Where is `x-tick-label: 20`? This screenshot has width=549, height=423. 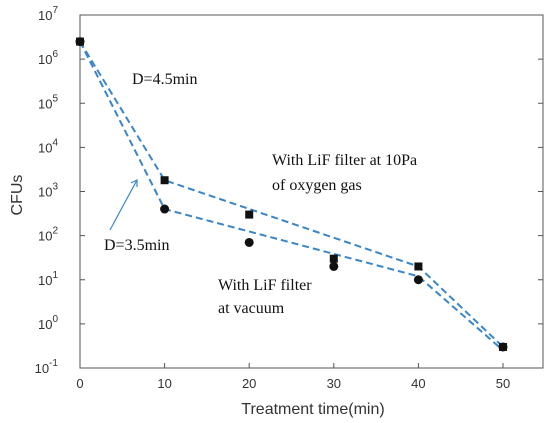 x-tick-label: 20 is located at coordinates (249, 383).